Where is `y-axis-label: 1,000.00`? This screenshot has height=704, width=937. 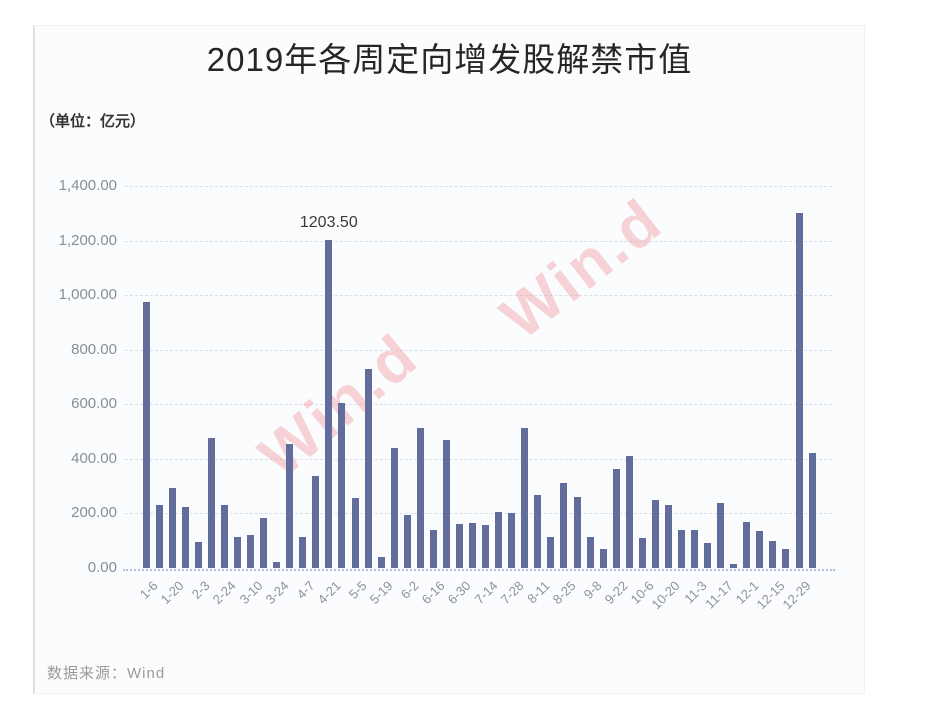 y-axis-label: 1,000.00 is located at coordinates (87, 295).